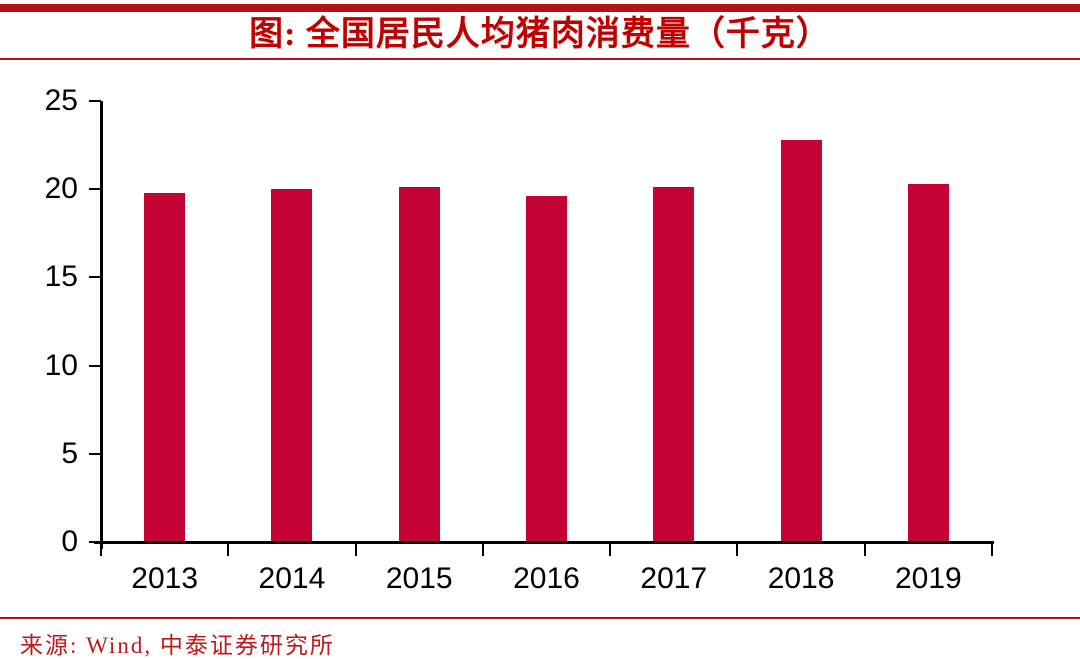  Describe the element at coordinates (69, 453) in the screenshot. I see `y-tick-label: 5` at that location.